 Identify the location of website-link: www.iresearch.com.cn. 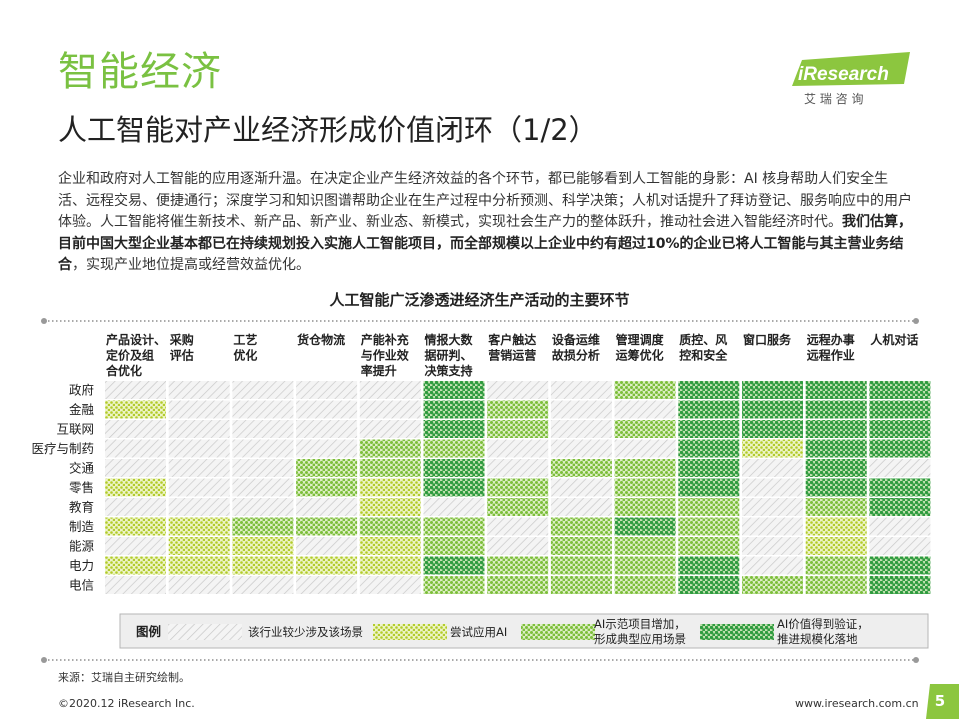
(857, 703).